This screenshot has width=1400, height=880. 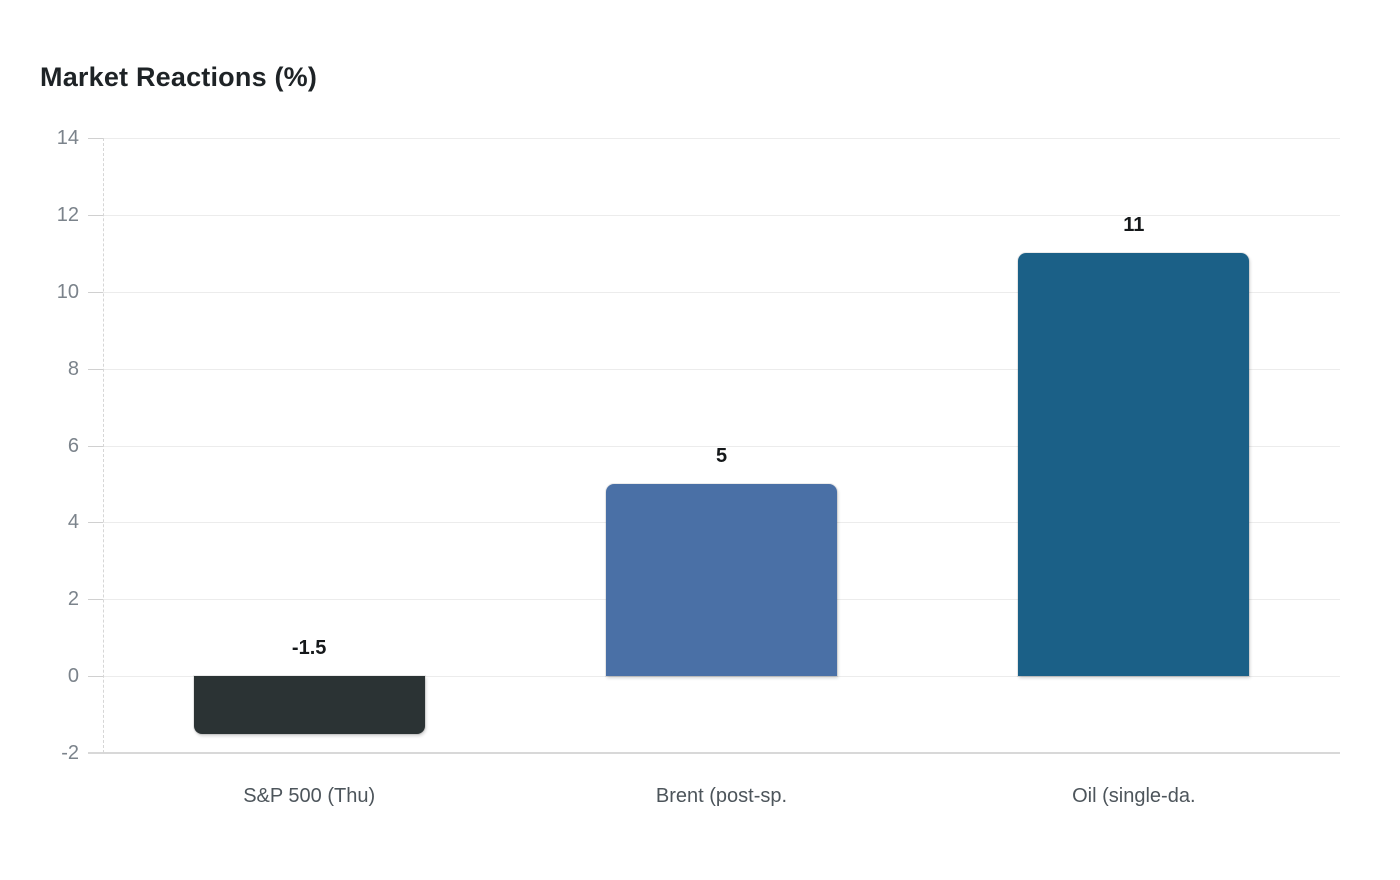 What do you see at coordinates (73, 445) in the screenshot?
I see `y-tick-label: 6` at bounding box center [73, 445].